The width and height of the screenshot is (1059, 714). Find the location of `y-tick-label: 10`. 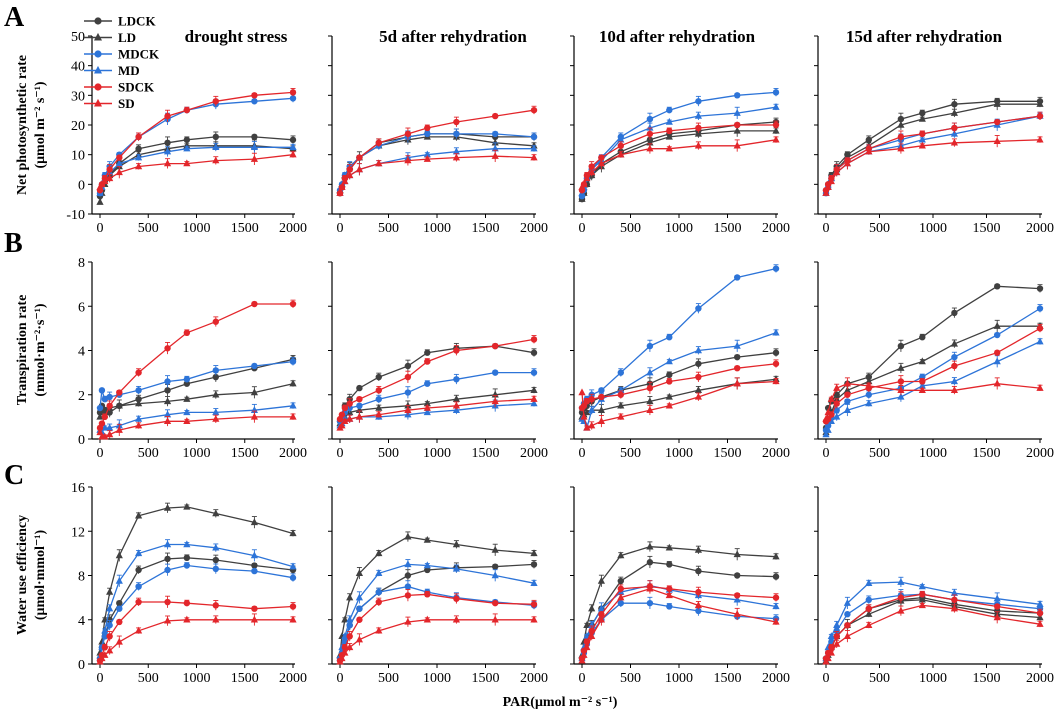

y-tick-label: 10 is located at coordinates (78, 156).